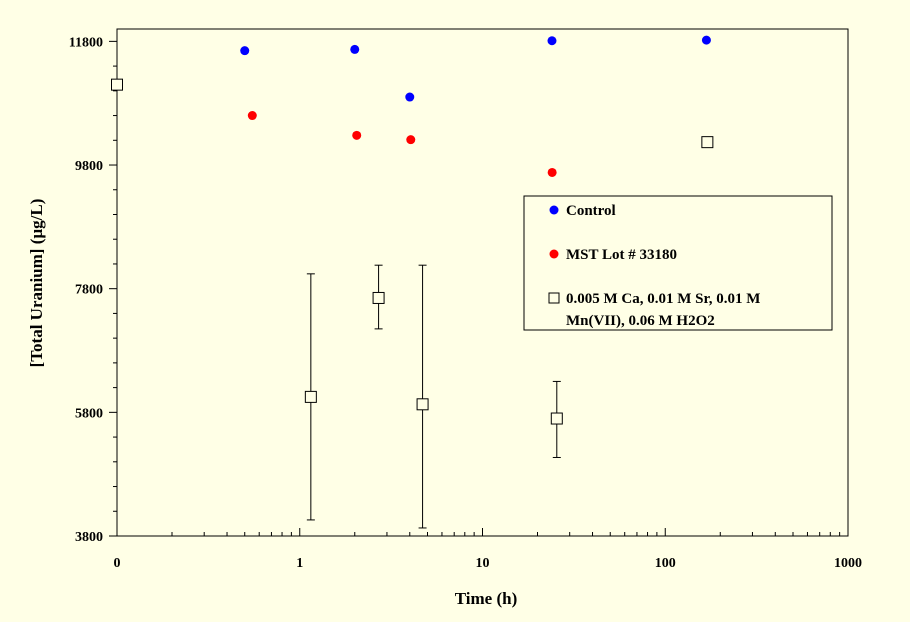  Describe the element at coordinates (89, 290) in the screenshot. I see `y-tick-label: 7800` at that location.